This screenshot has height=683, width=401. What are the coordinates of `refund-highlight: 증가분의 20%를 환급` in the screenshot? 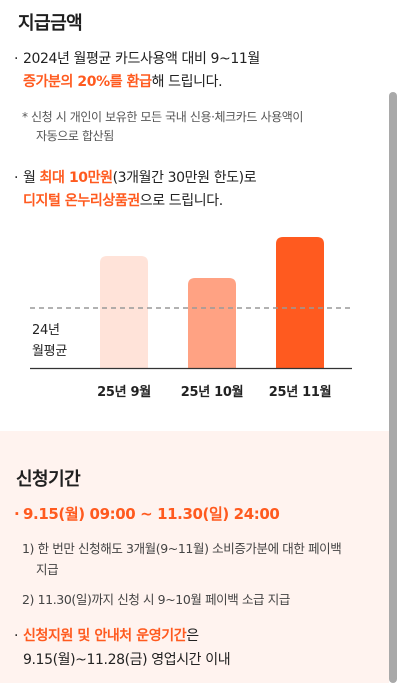 It's located at (87, 82).